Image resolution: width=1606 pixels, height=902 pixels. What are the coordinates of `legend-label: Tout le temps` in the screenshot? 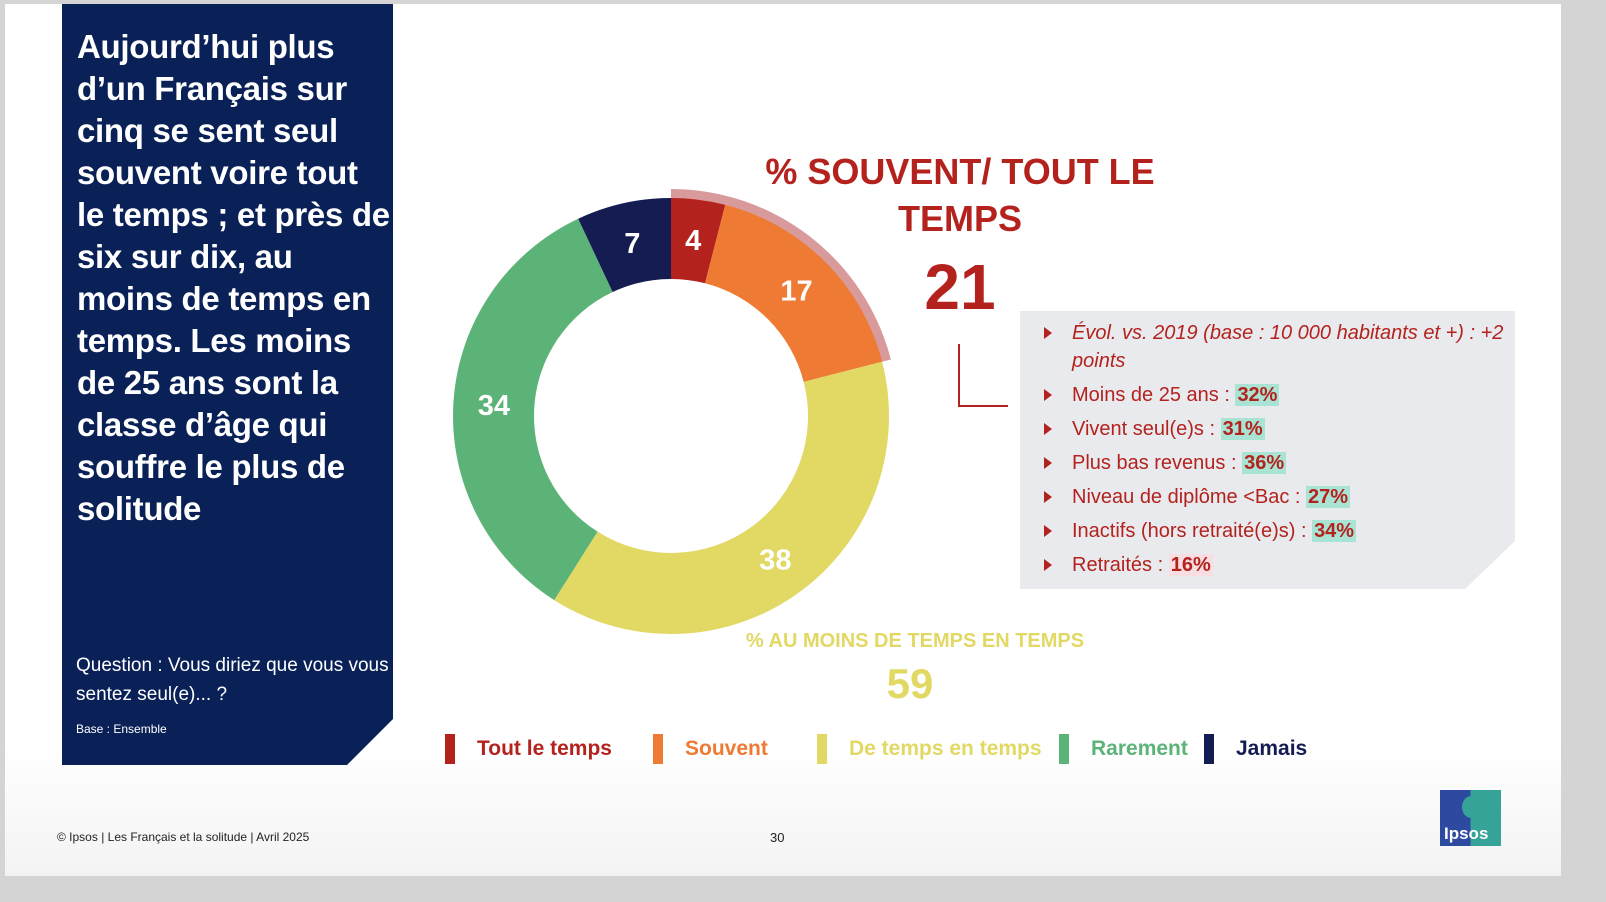 It's located at (544, 748).